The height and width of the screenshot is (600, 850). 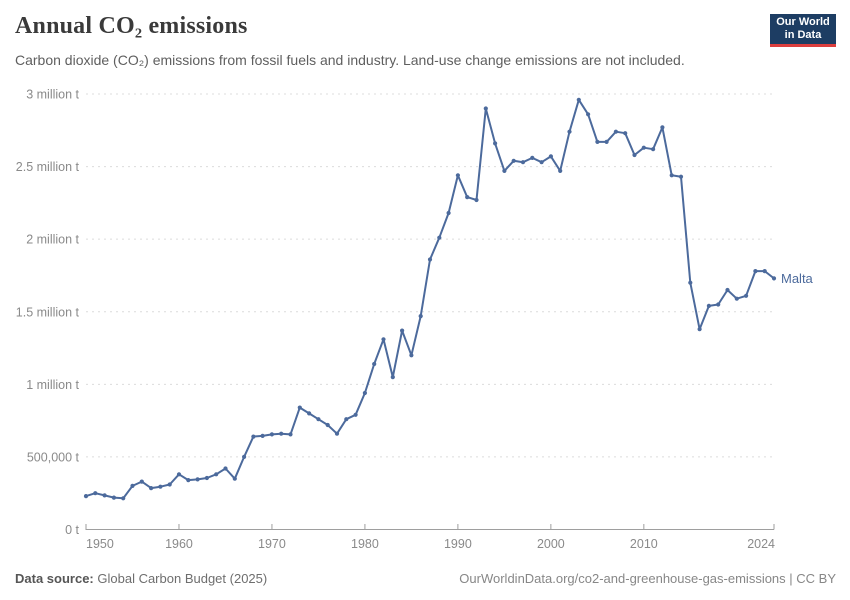 I want to click on y-tick-label: 3 million t, so click(x=52, y=95).